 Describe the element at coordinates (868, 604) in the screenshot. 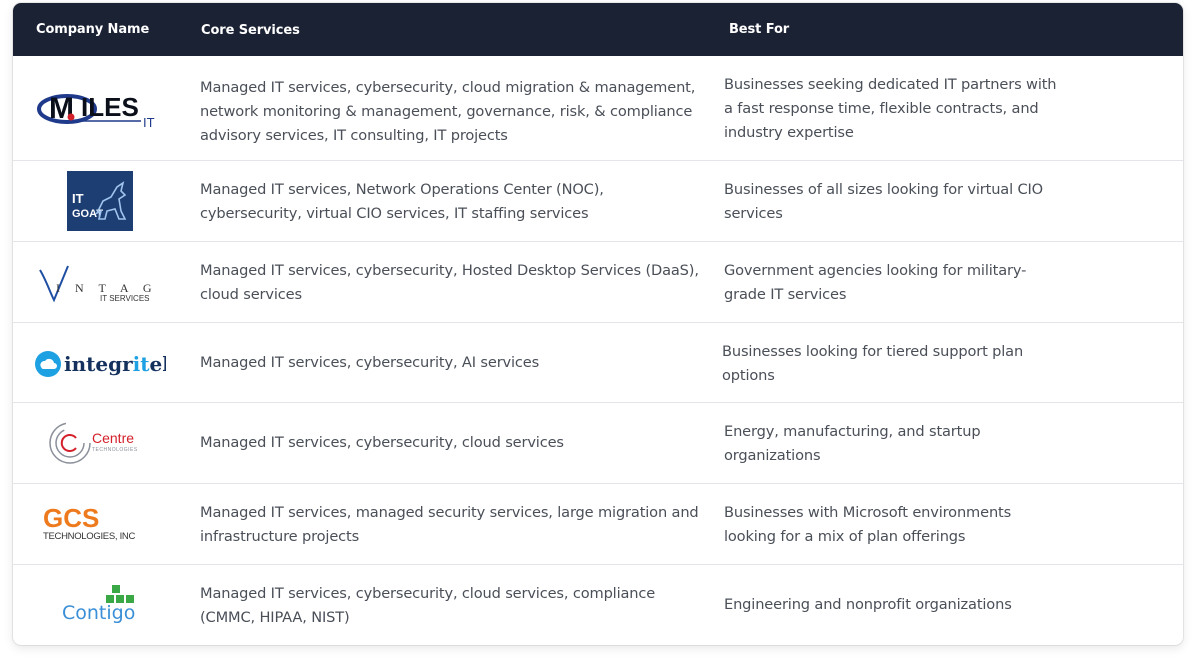

I see `contigo-best-for: Engineering and nonprofit organizations` at that location.